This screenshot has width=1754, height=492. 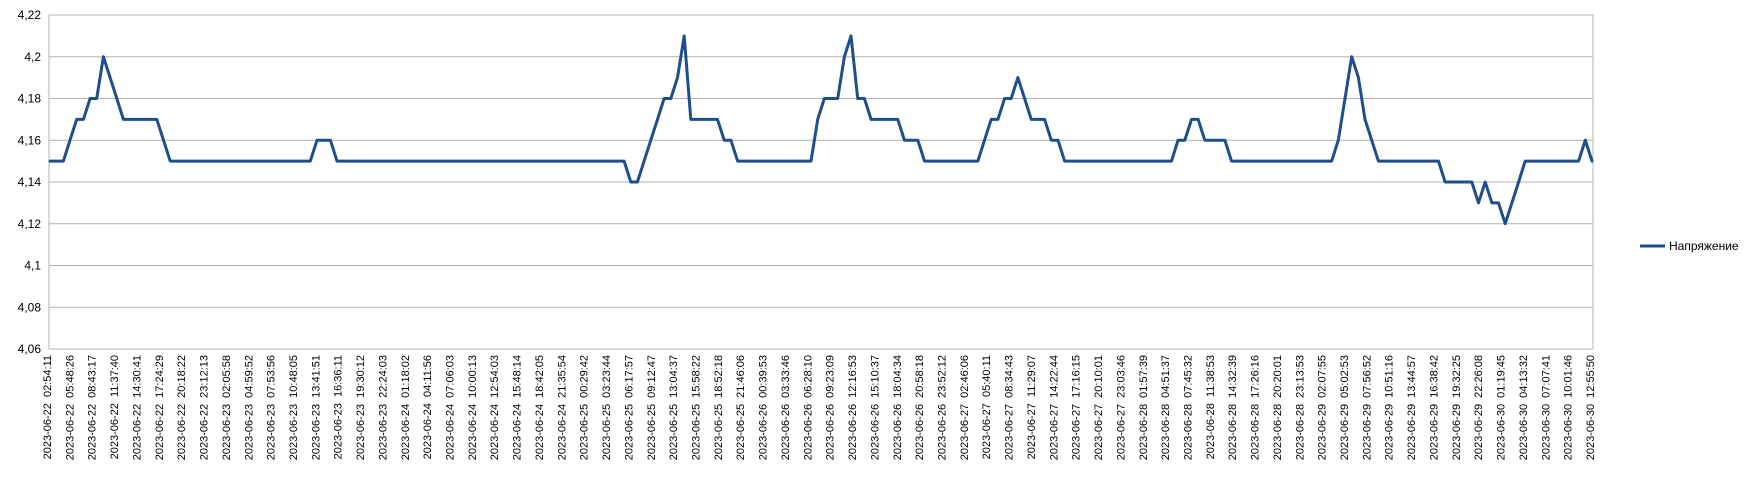 I want to click on x-tick-label: 2023-06-23 19:30:12, so click(x=361, y=407).